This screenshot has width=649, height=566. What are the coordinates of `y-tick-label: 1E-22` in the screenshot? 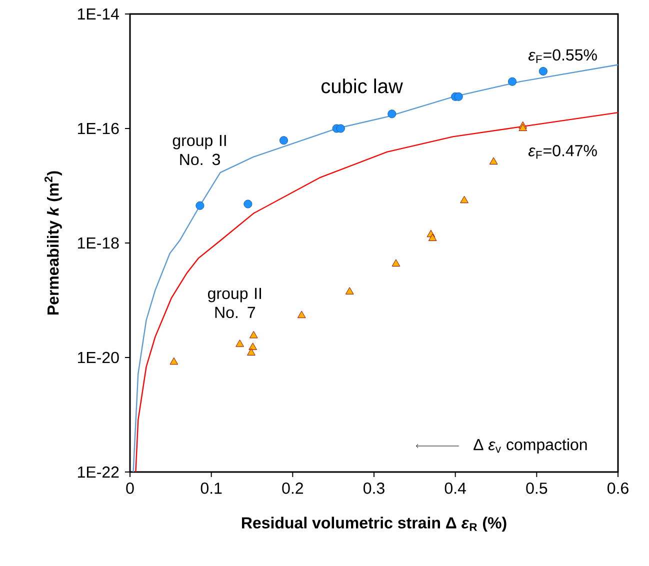 It's located at (98, 472).